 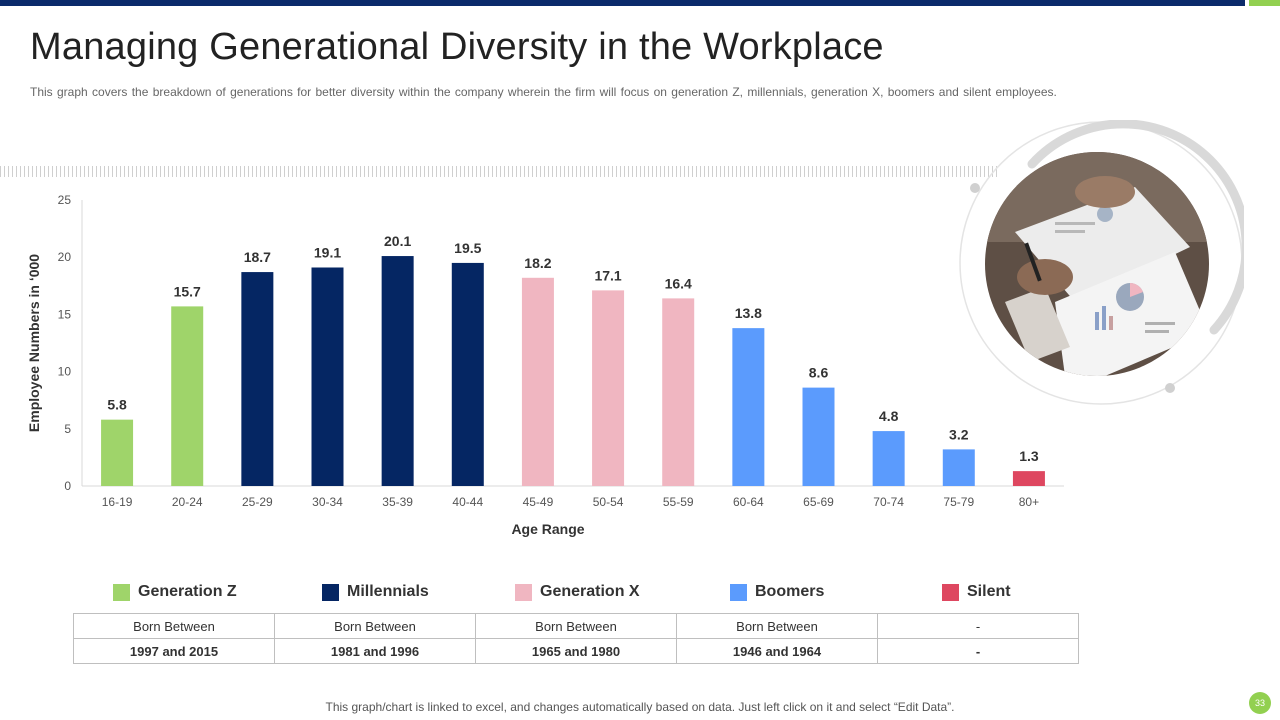 I want to click on y-tick-label: 0, so click(x=67, y=486).